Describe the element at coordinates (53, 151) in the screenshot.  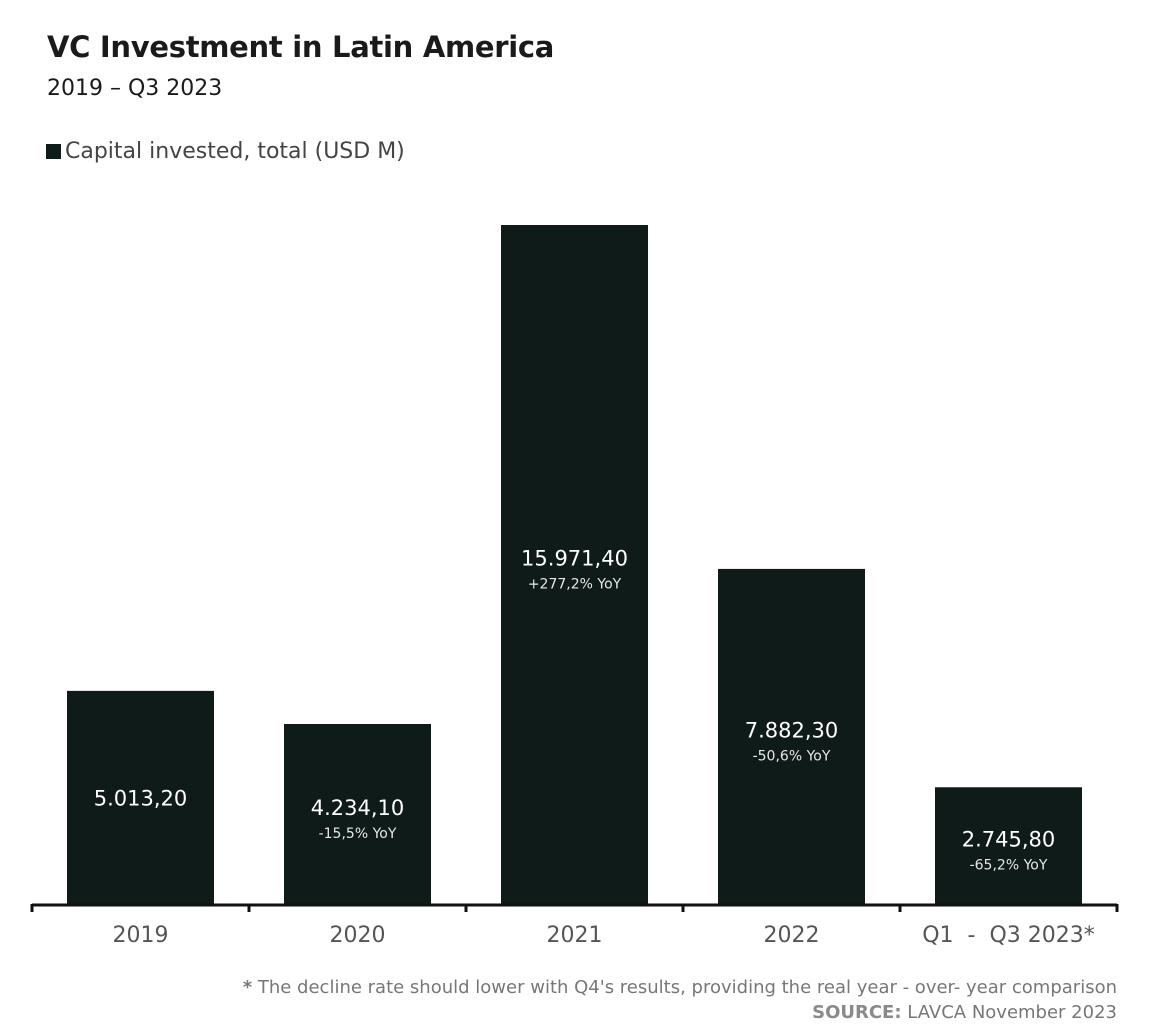
I see `legend-swatch` at that location.